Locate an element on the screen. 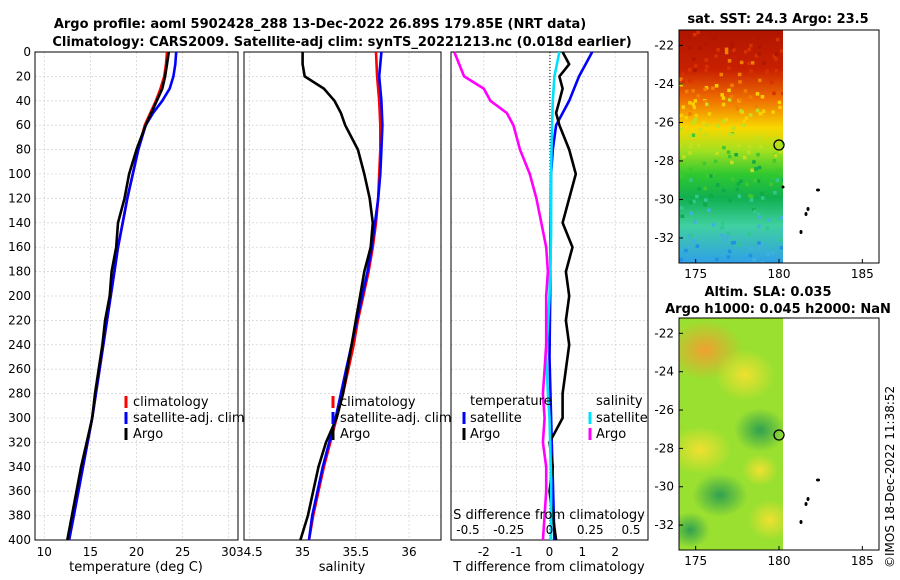 The height and width of the screenshot is (580, 900). series-line-satellite-salinity is located at coordinates (552, 295).